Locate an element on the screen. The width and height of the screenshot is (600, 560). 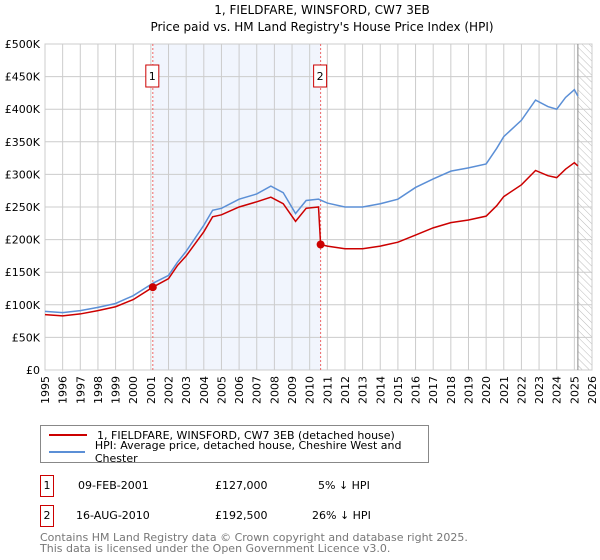
x-tick-label: 2012 is located at coordinates (345, 390).